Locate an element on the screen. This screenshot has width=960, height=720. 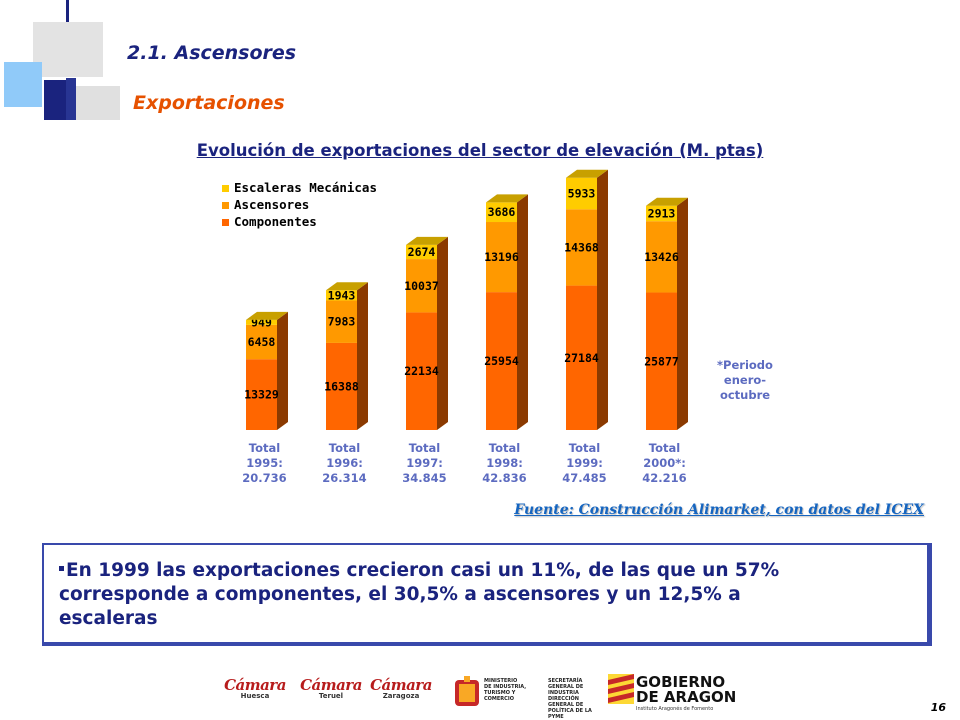
data-label: 5933 is located at coordinates (582, 193).